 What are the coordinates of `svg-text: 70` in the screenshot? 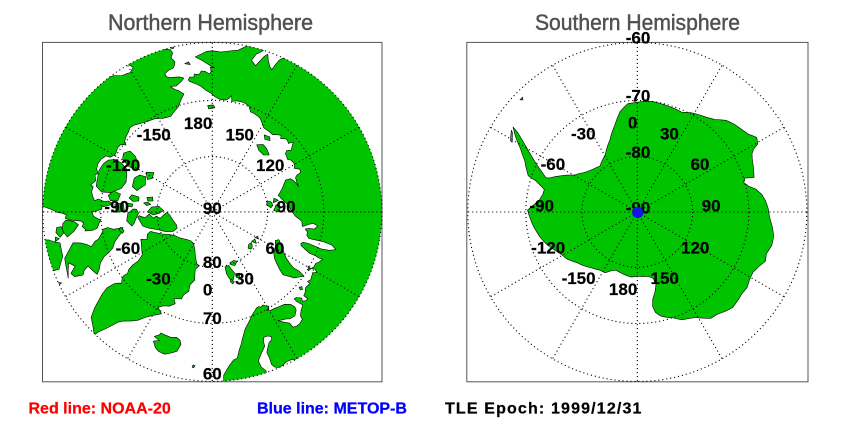 It's located at (212, 318).